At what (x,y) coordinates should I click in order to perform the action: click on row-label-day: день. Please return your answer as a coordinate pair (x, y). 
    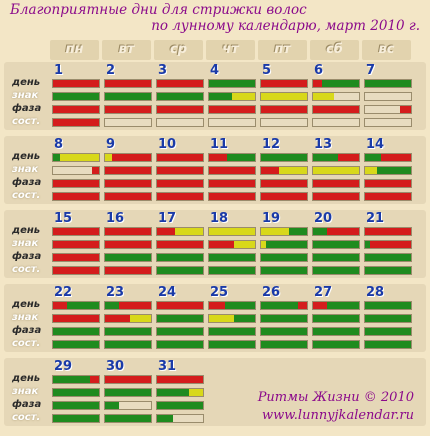
    Looking at the image, I should click on (26, 304).